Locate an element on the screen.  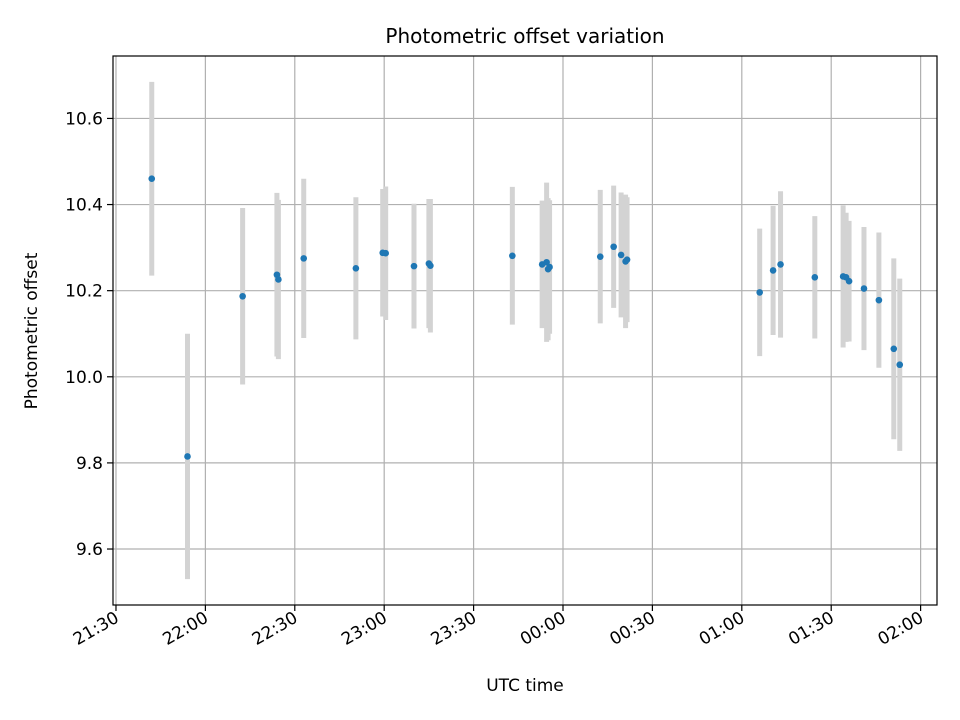
x-axis-title: UTC time is located at coordinates (525, 686).